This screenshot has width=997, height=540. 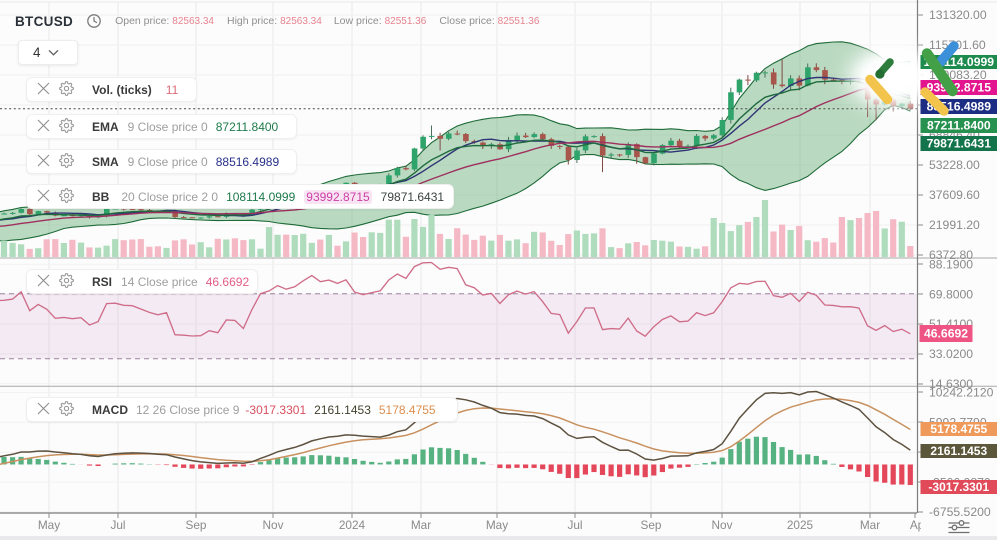 I want to click on svg-text: 37609.60, so click(x=954, y=195).